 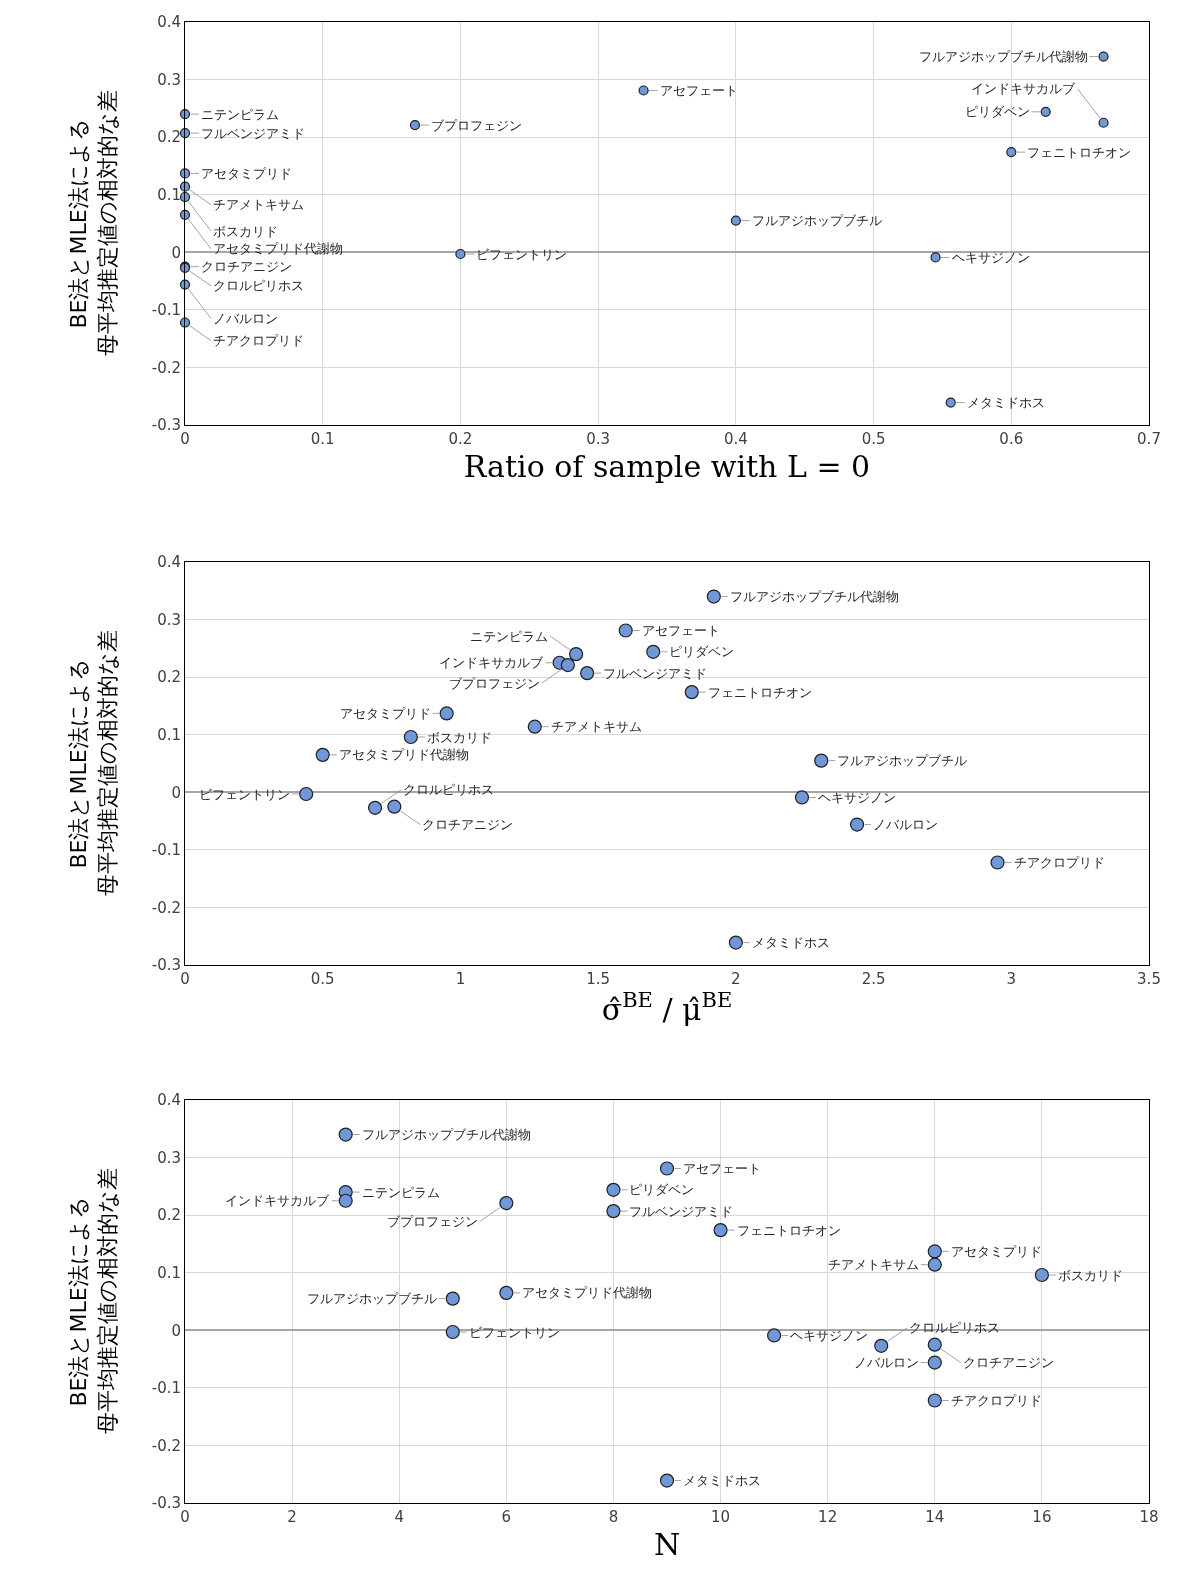 I want to click on x-tick-label: 0.5, so click(x=322, y=979).